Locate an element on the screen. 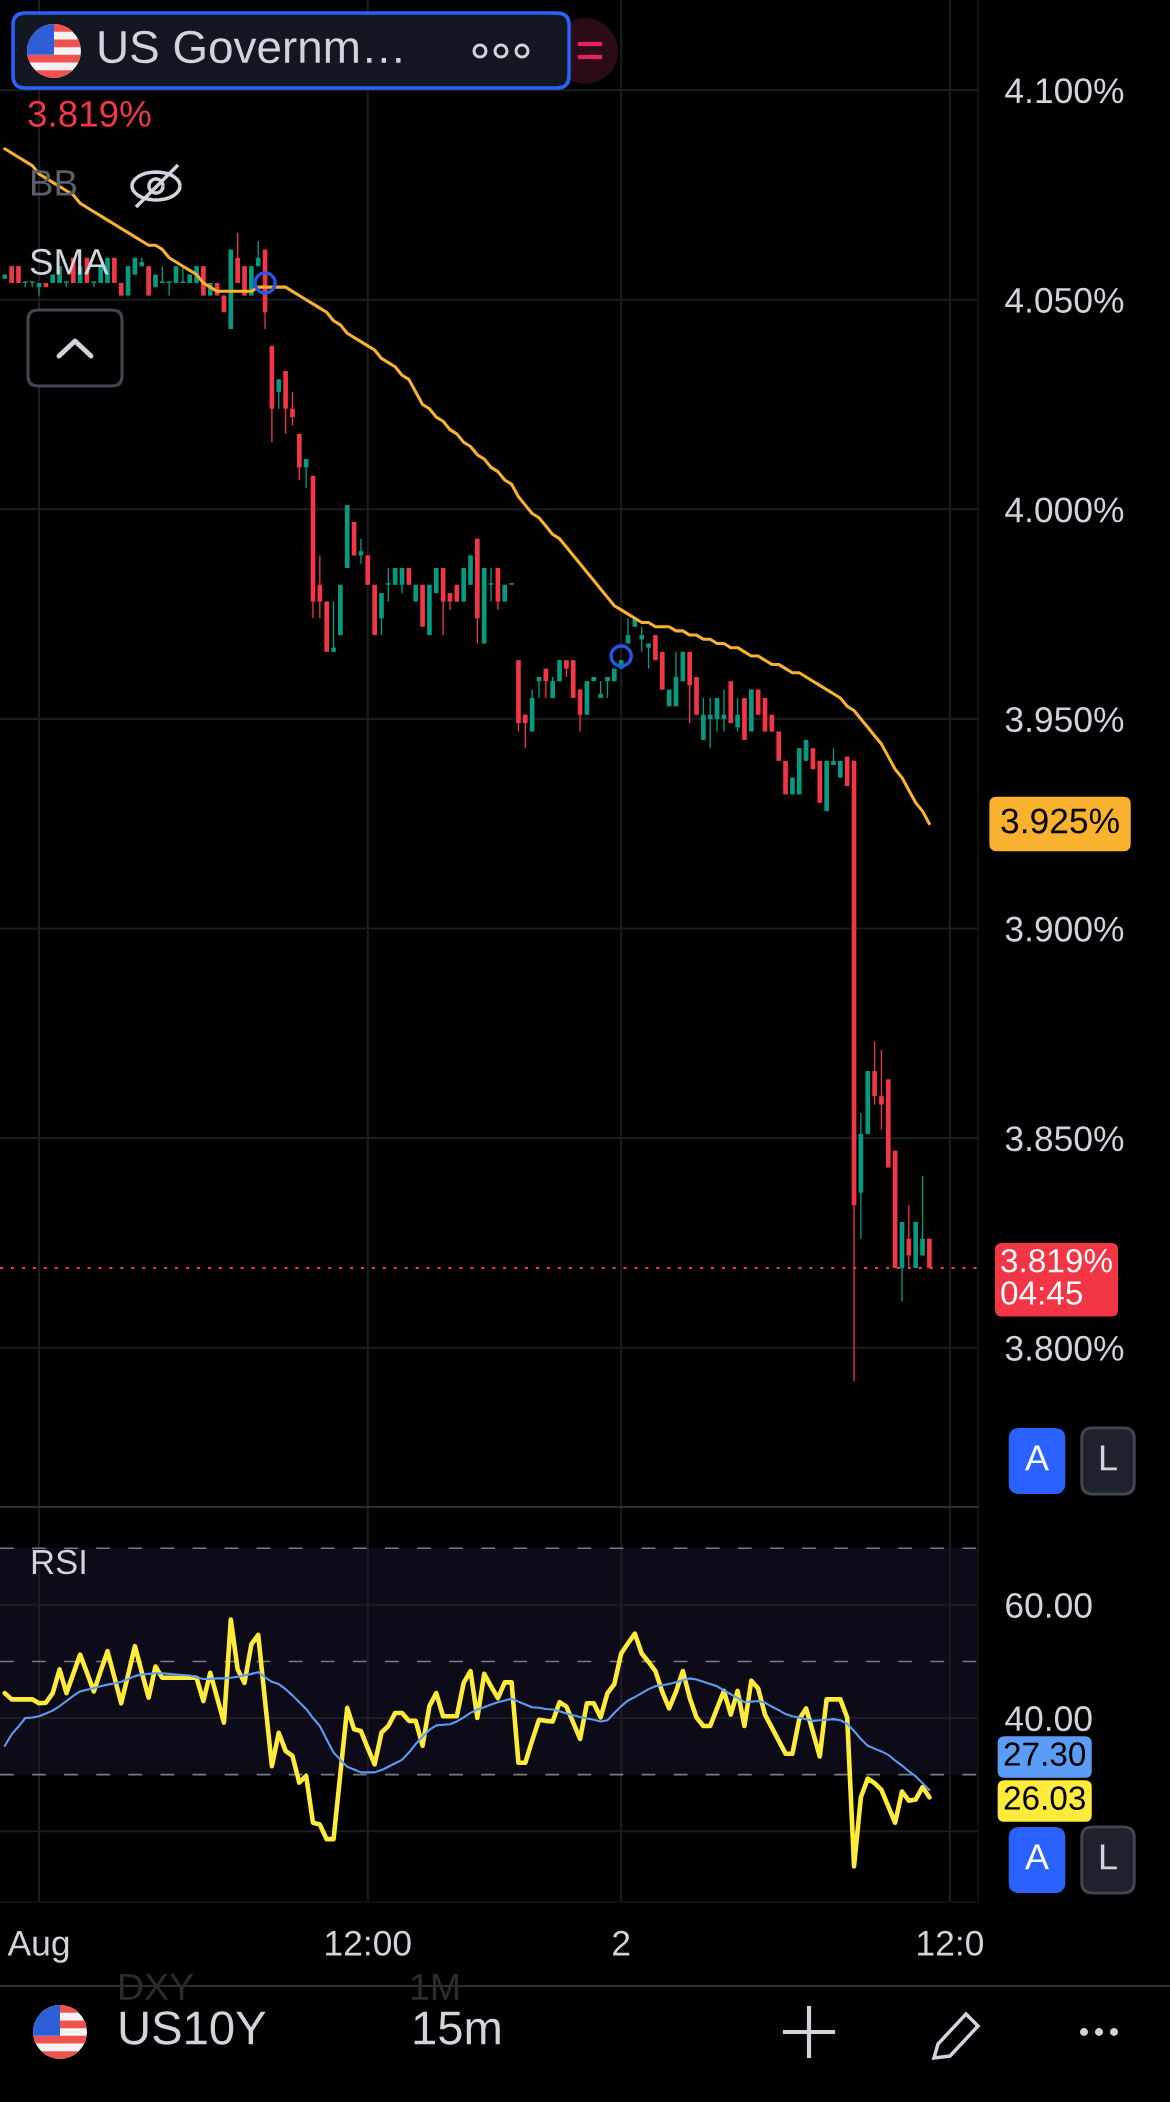  ref-line-label: 3.819% 04:45 is located at coordinates (1056, 1276).